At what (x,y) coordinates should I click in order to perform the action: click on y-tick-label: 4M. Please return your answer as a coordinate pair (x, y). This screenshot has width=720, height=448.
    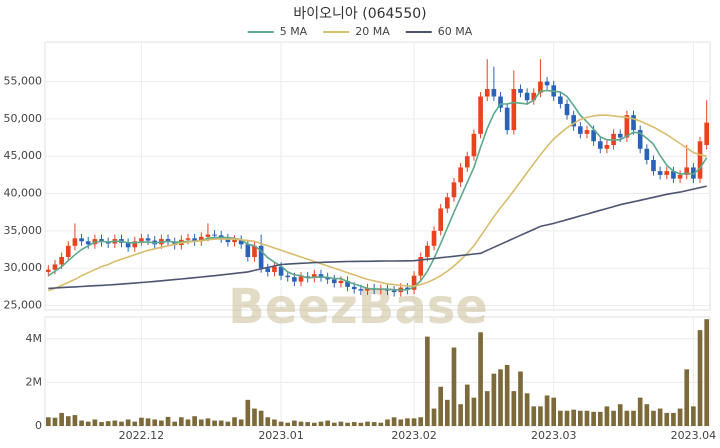
    Looking at the image, I should click on (34, 338).